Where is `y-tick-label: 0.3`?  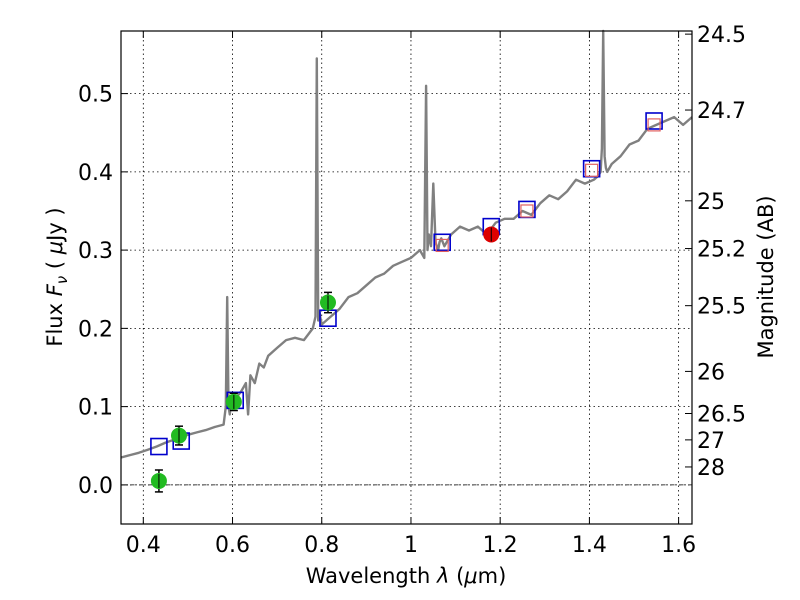
y-tick-label: 0.3 is located at coordinates (95, 251).